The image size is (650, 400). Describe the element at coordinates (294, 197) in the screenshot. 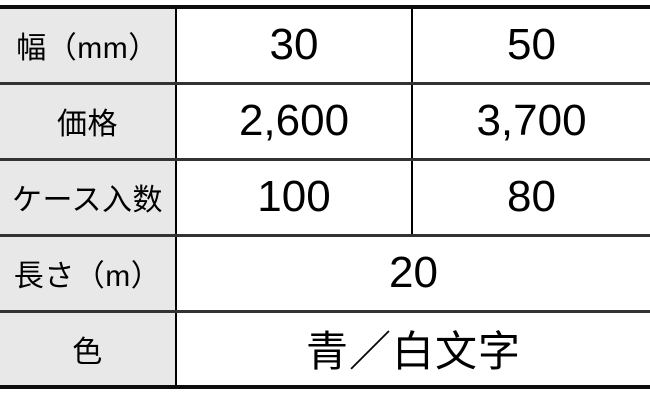

I see `cell-case-quantity-1: 100` at that location.